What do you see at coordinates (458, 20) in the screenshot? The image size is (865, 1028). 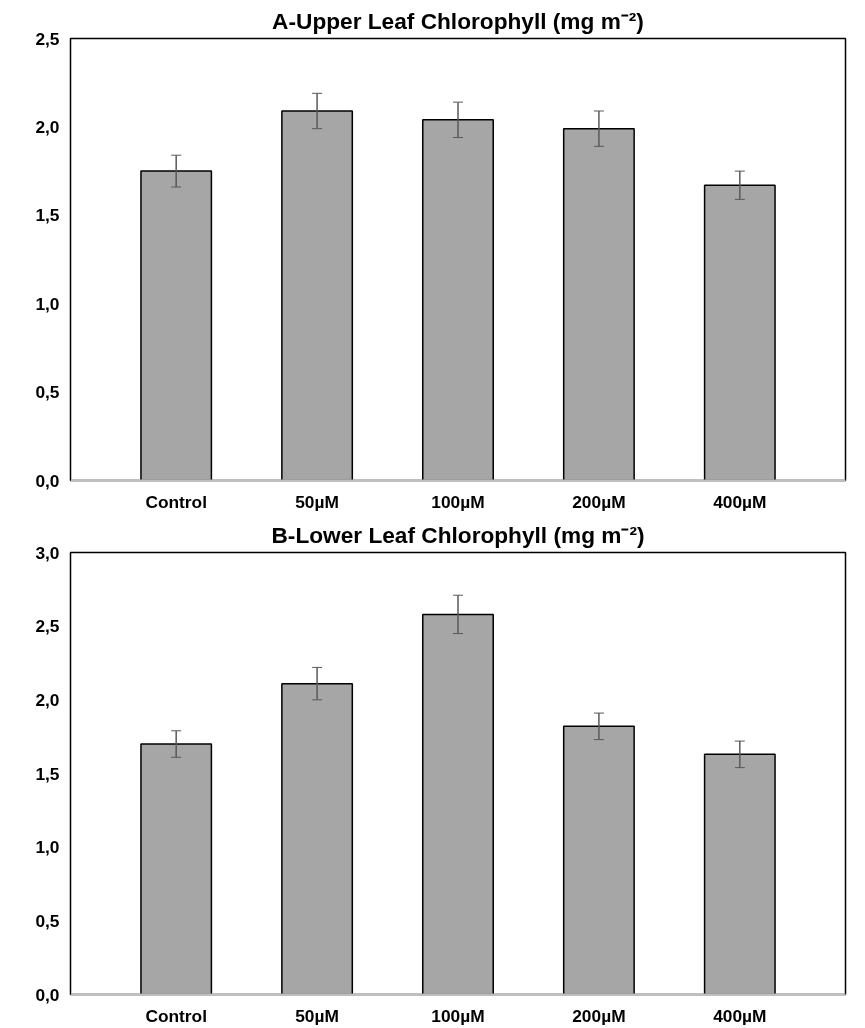 I see `chart-title: A-Upper Leaf Chlorophyll (mg m⁻²)` at bounding box center [458, 20].